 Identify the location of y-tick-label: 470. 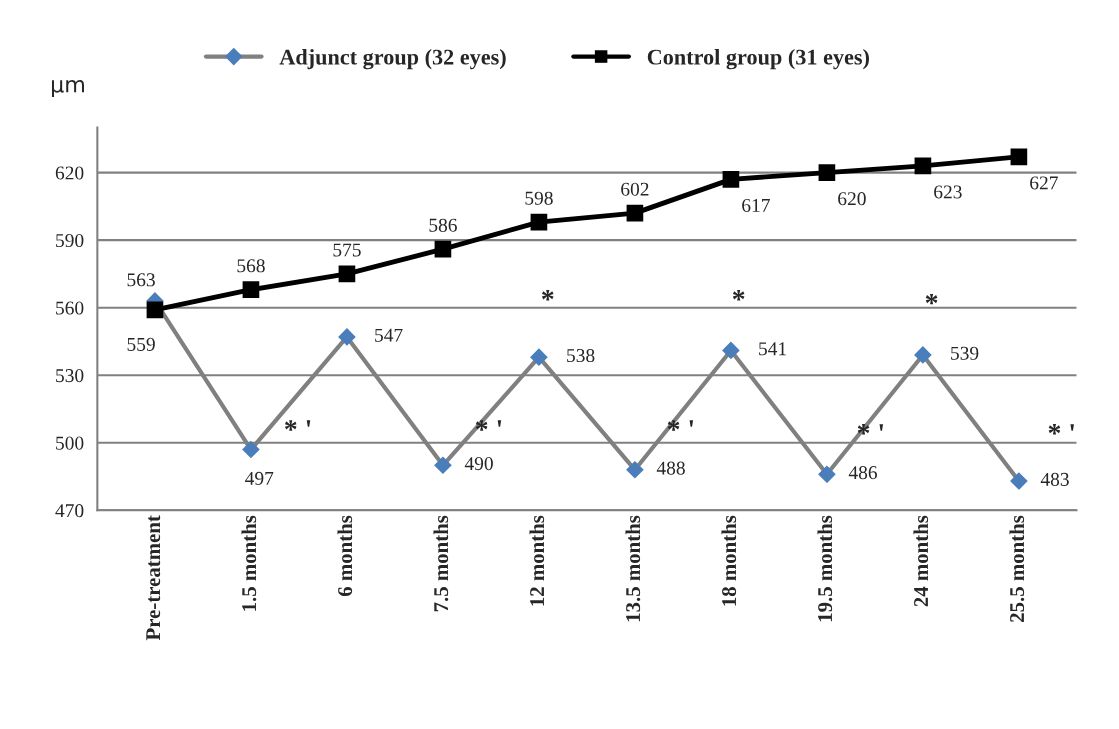
(69, 511).